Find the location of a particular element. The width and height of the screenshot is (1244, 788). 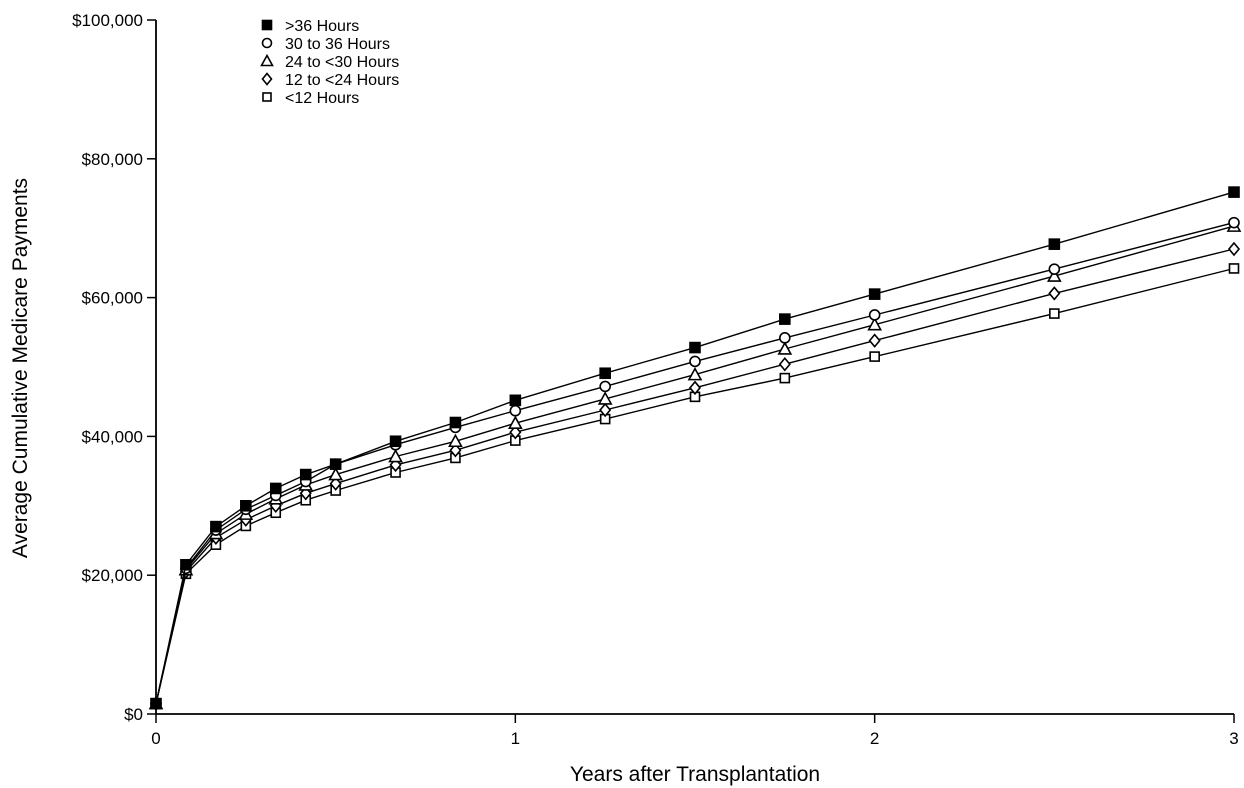

y-tick-label: $40,000 is located at coordinates (112, 436).